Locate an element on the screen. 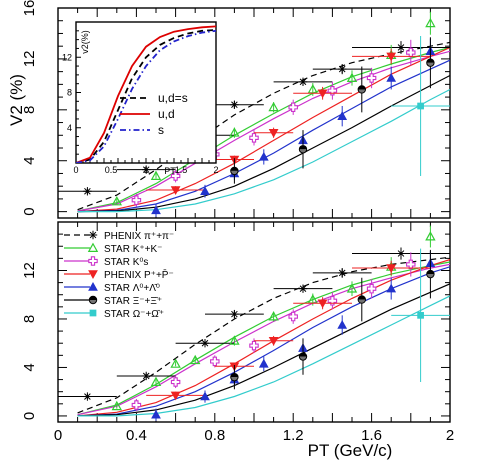  legend-label: STAR Λ⁰+Λ̄⁰ is located at coordinates (132, 288).